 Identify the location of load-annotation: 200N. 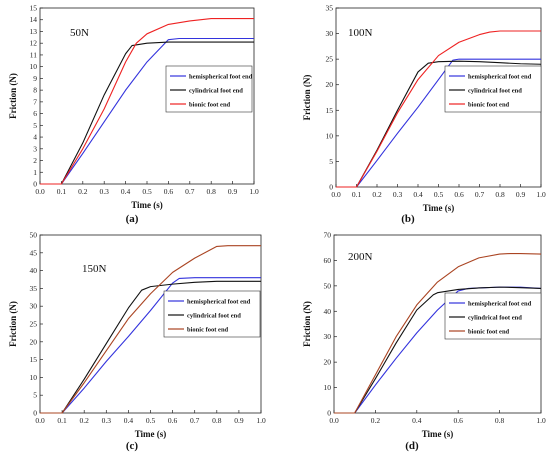
(360, 257).